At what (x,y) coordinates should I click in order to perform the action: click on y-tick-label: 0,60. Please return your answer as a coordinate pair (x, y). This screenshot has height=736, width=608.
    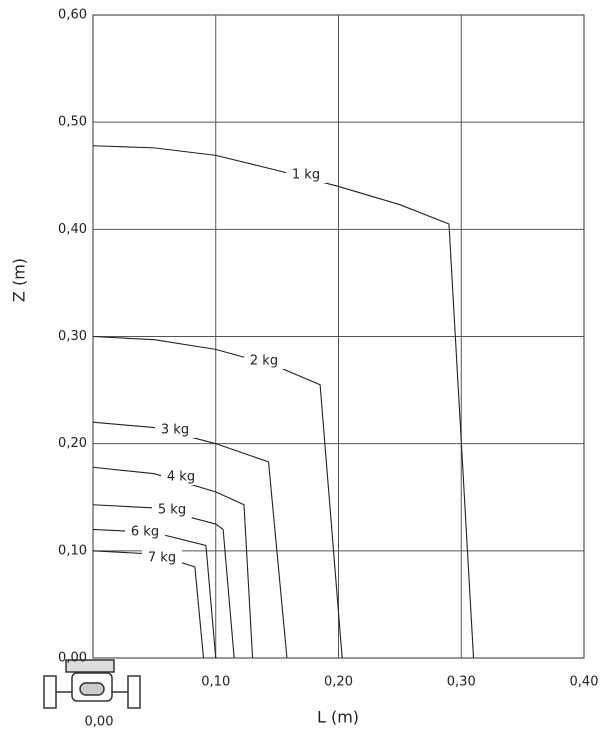
    Looking at the image, I should click on (72, 15).